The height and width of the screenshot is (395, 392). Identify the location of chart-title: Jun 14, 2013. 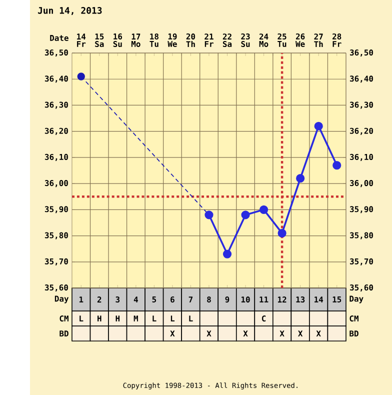
(70, 11).